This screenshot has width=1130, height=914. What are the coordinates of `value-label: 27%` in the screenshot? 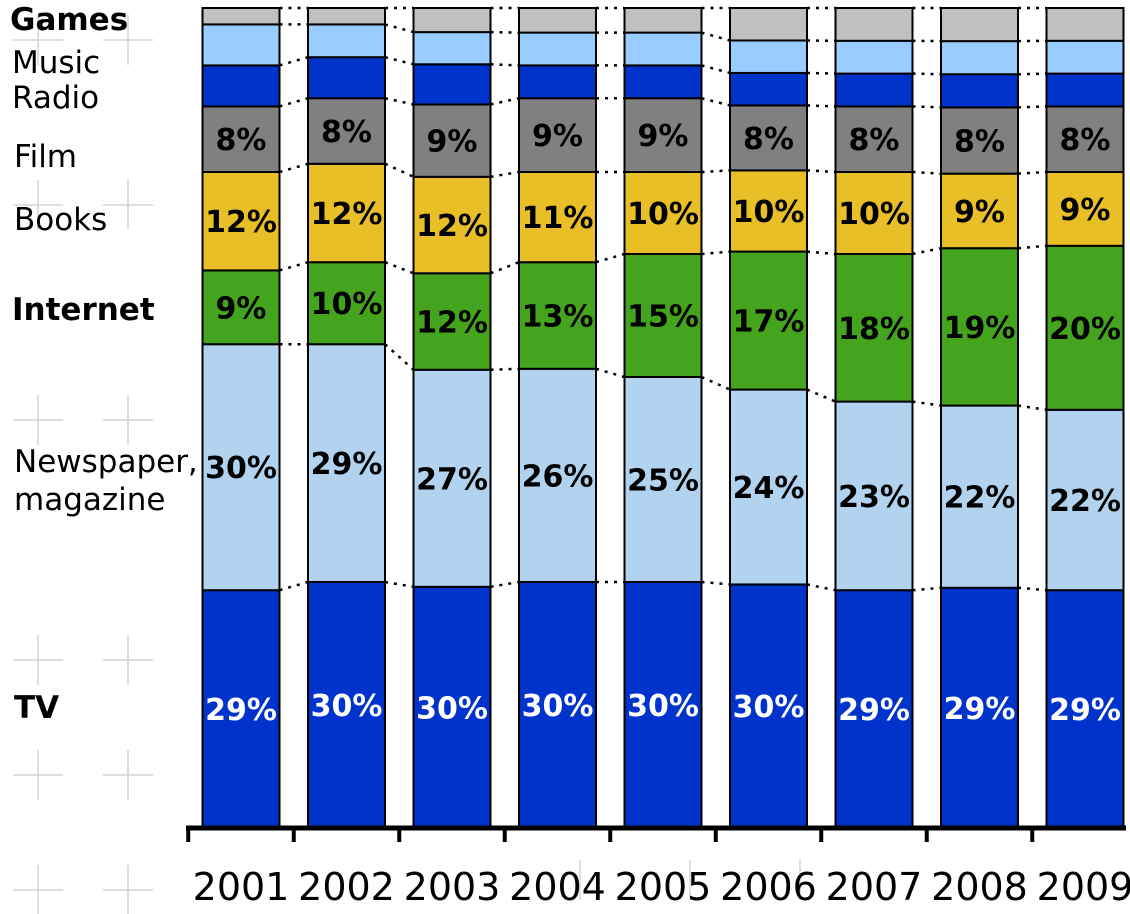 It's located at (452, 479).